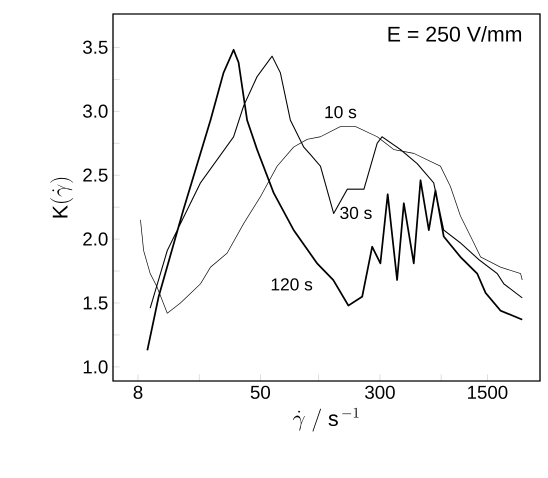 The width and height of the screenshot is (548, 478). I want to click on y-tick-label: 1.0, so click(96, 367).